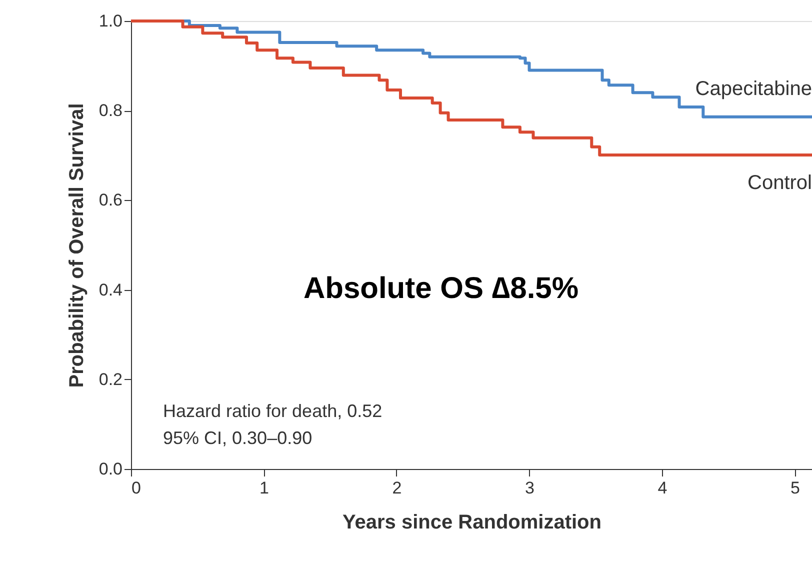  What do you see at coordinates (663, 488) in the screenshot?
I see `x-tick-label: 4` at bounding box center [663, 488].